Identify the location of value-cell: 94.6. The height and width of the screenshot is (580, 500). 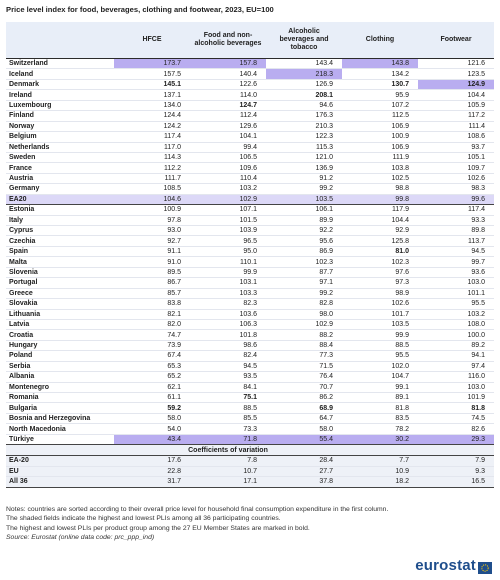
(304, 106).